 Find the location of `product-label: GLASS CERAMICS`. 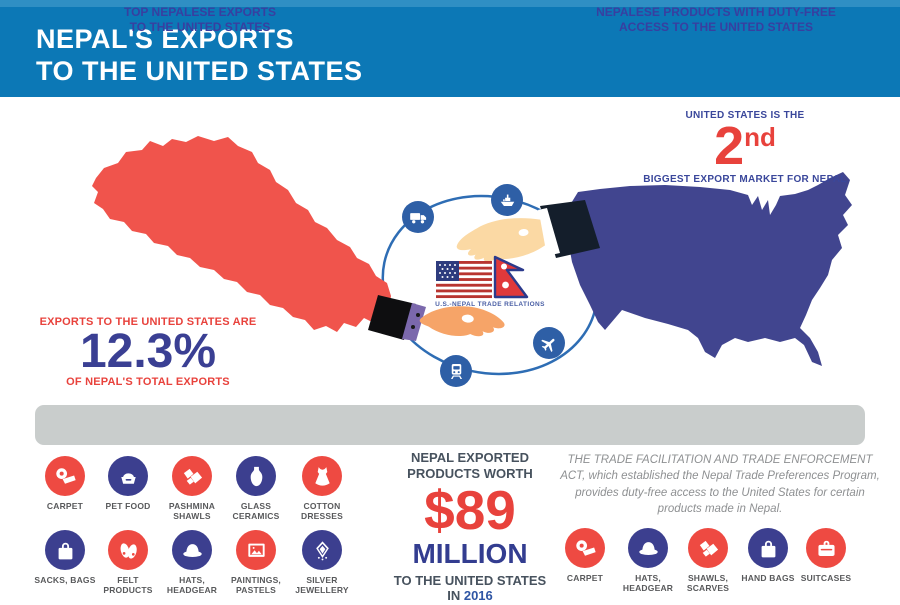

product-label: GLASS CERAMICS is located at coordinates (256, 511).